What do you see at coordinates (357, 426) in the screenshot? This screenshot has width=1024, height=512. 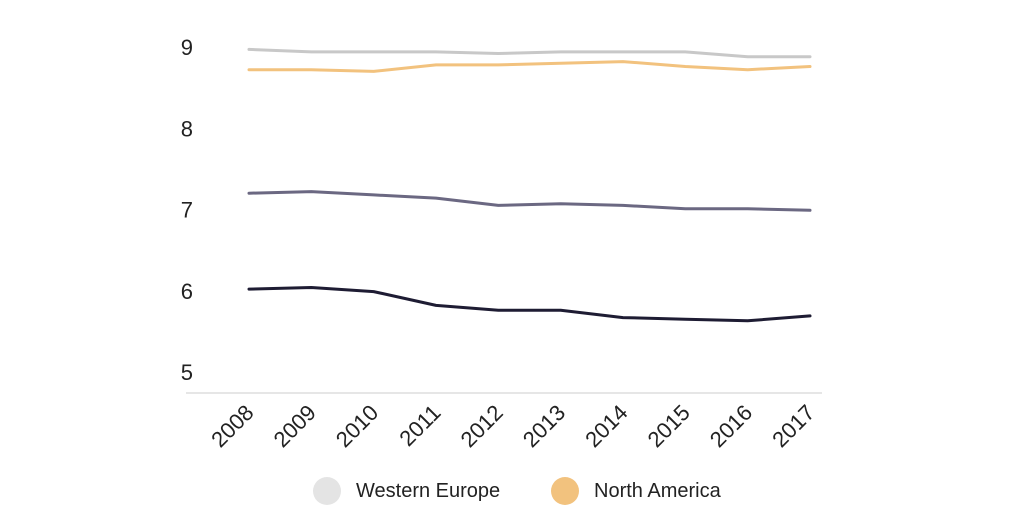 I see `x-tick-label-2010: 2010` at bounding box center [357, 426].